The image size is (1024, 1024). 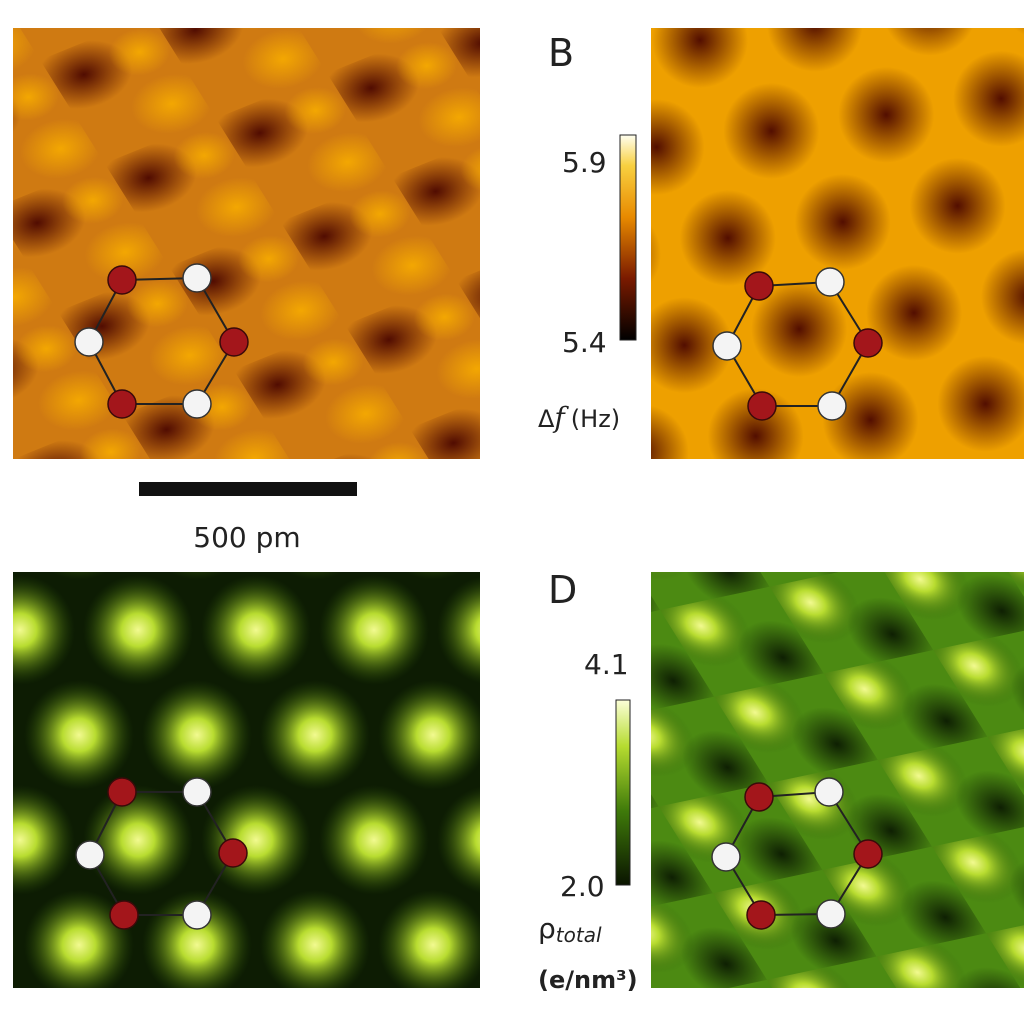 What do you see at coordinates (584, 162) in the screenshot?
I see `colorbar-max: 5.9` at bounding box center [584, 162].